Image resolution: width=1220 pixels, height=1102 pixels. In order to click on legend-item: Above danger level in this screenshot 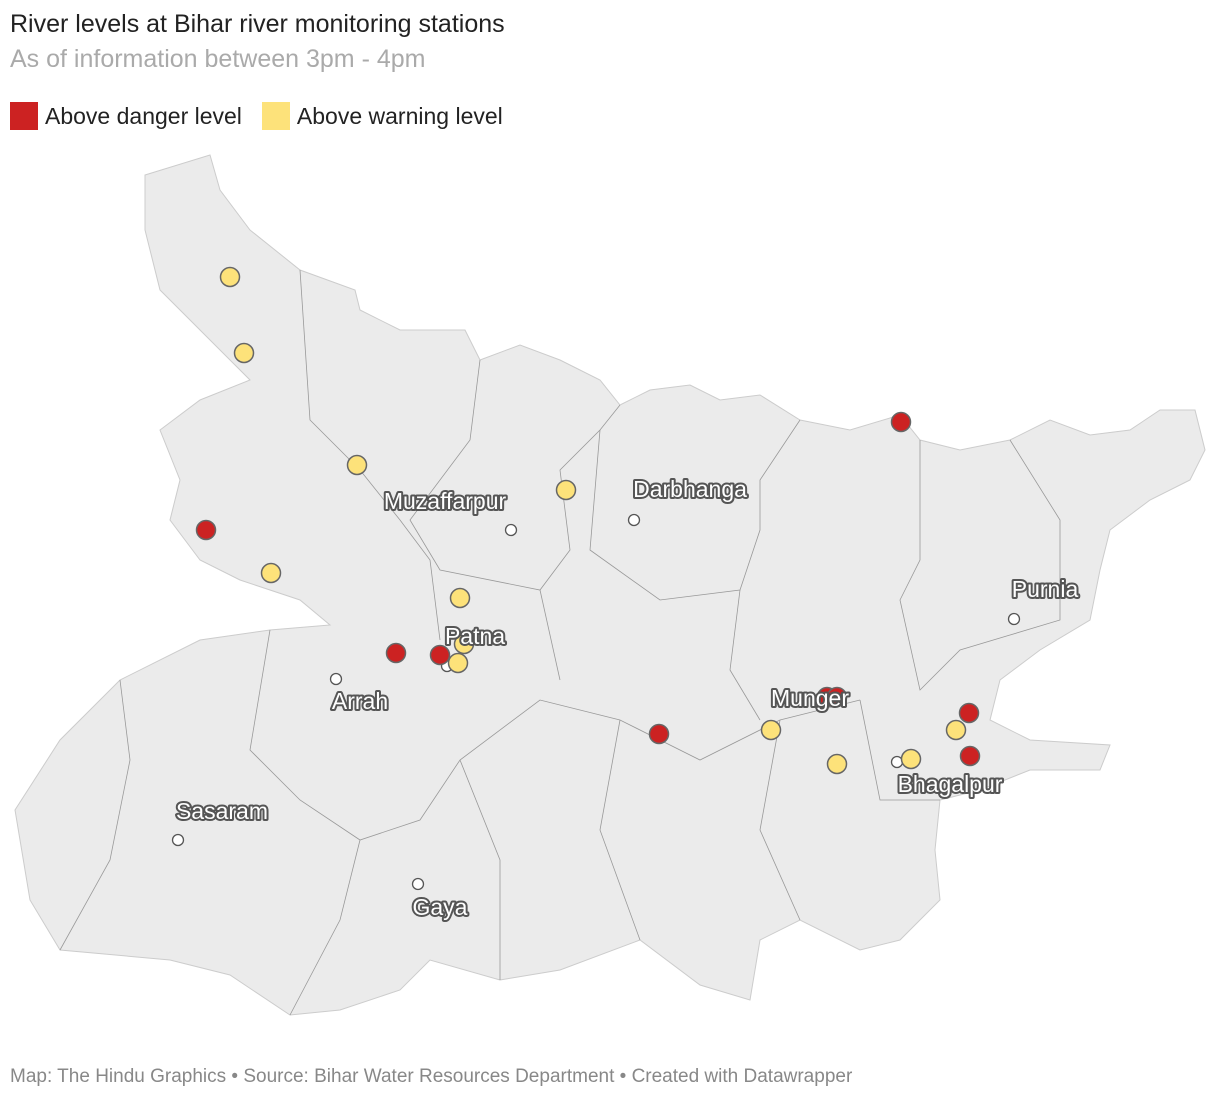, I will do `click(126, 116)`.